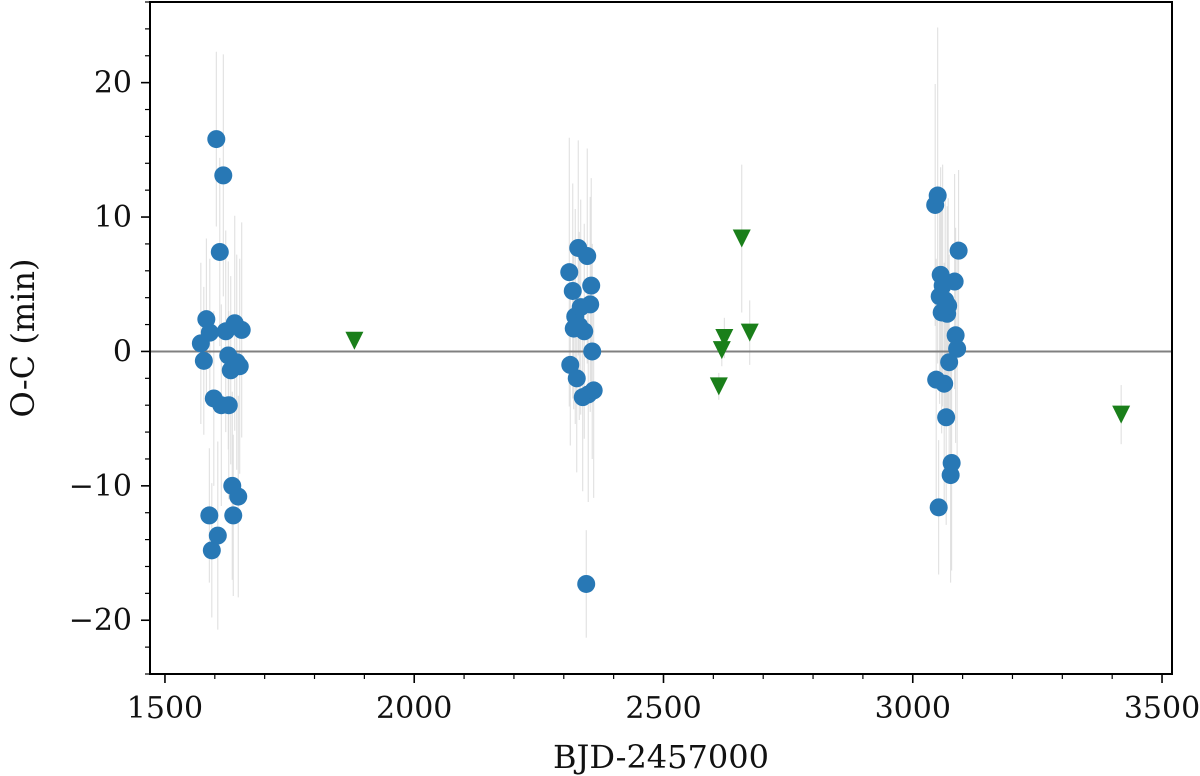 This screenshot has width=1200, height=776. Describe the element at coordinates (122, 351) in the screenshot. I see `y-tick-label-2: 0` at that location.